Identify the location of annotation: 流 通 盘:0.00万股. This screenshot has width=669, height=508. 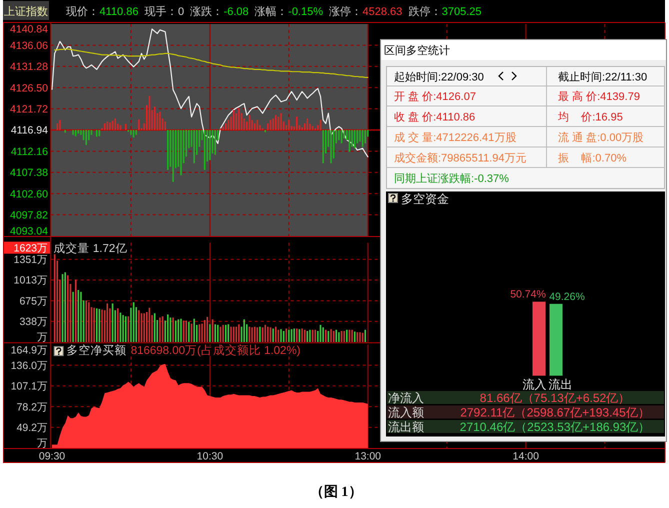
(601, 137).